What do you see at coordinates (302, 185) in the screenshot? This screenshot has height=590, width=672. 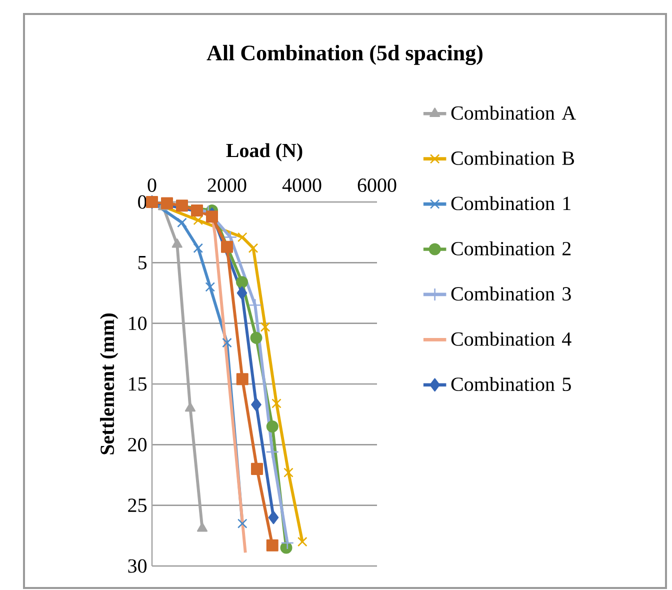 I see `x-tick-label: 4000` at bounding box center [302, 185].